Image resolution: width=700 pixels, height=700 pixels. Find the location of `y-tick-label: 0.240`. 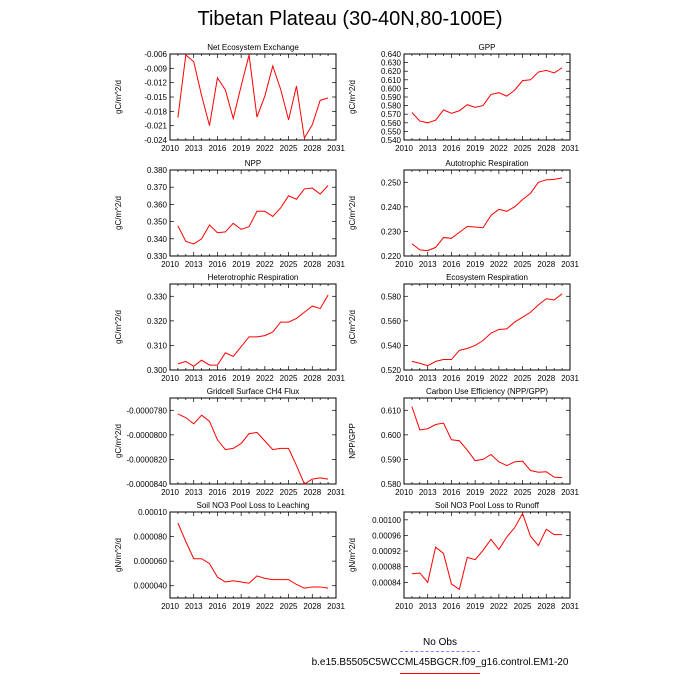

y-tick-label: 0.240 is located at coordinates (391, 207).